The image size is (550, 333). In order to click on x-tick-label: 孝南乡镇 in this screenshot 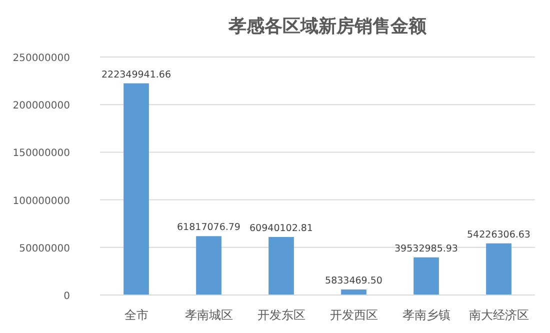, I will do `click(426, 315)`.